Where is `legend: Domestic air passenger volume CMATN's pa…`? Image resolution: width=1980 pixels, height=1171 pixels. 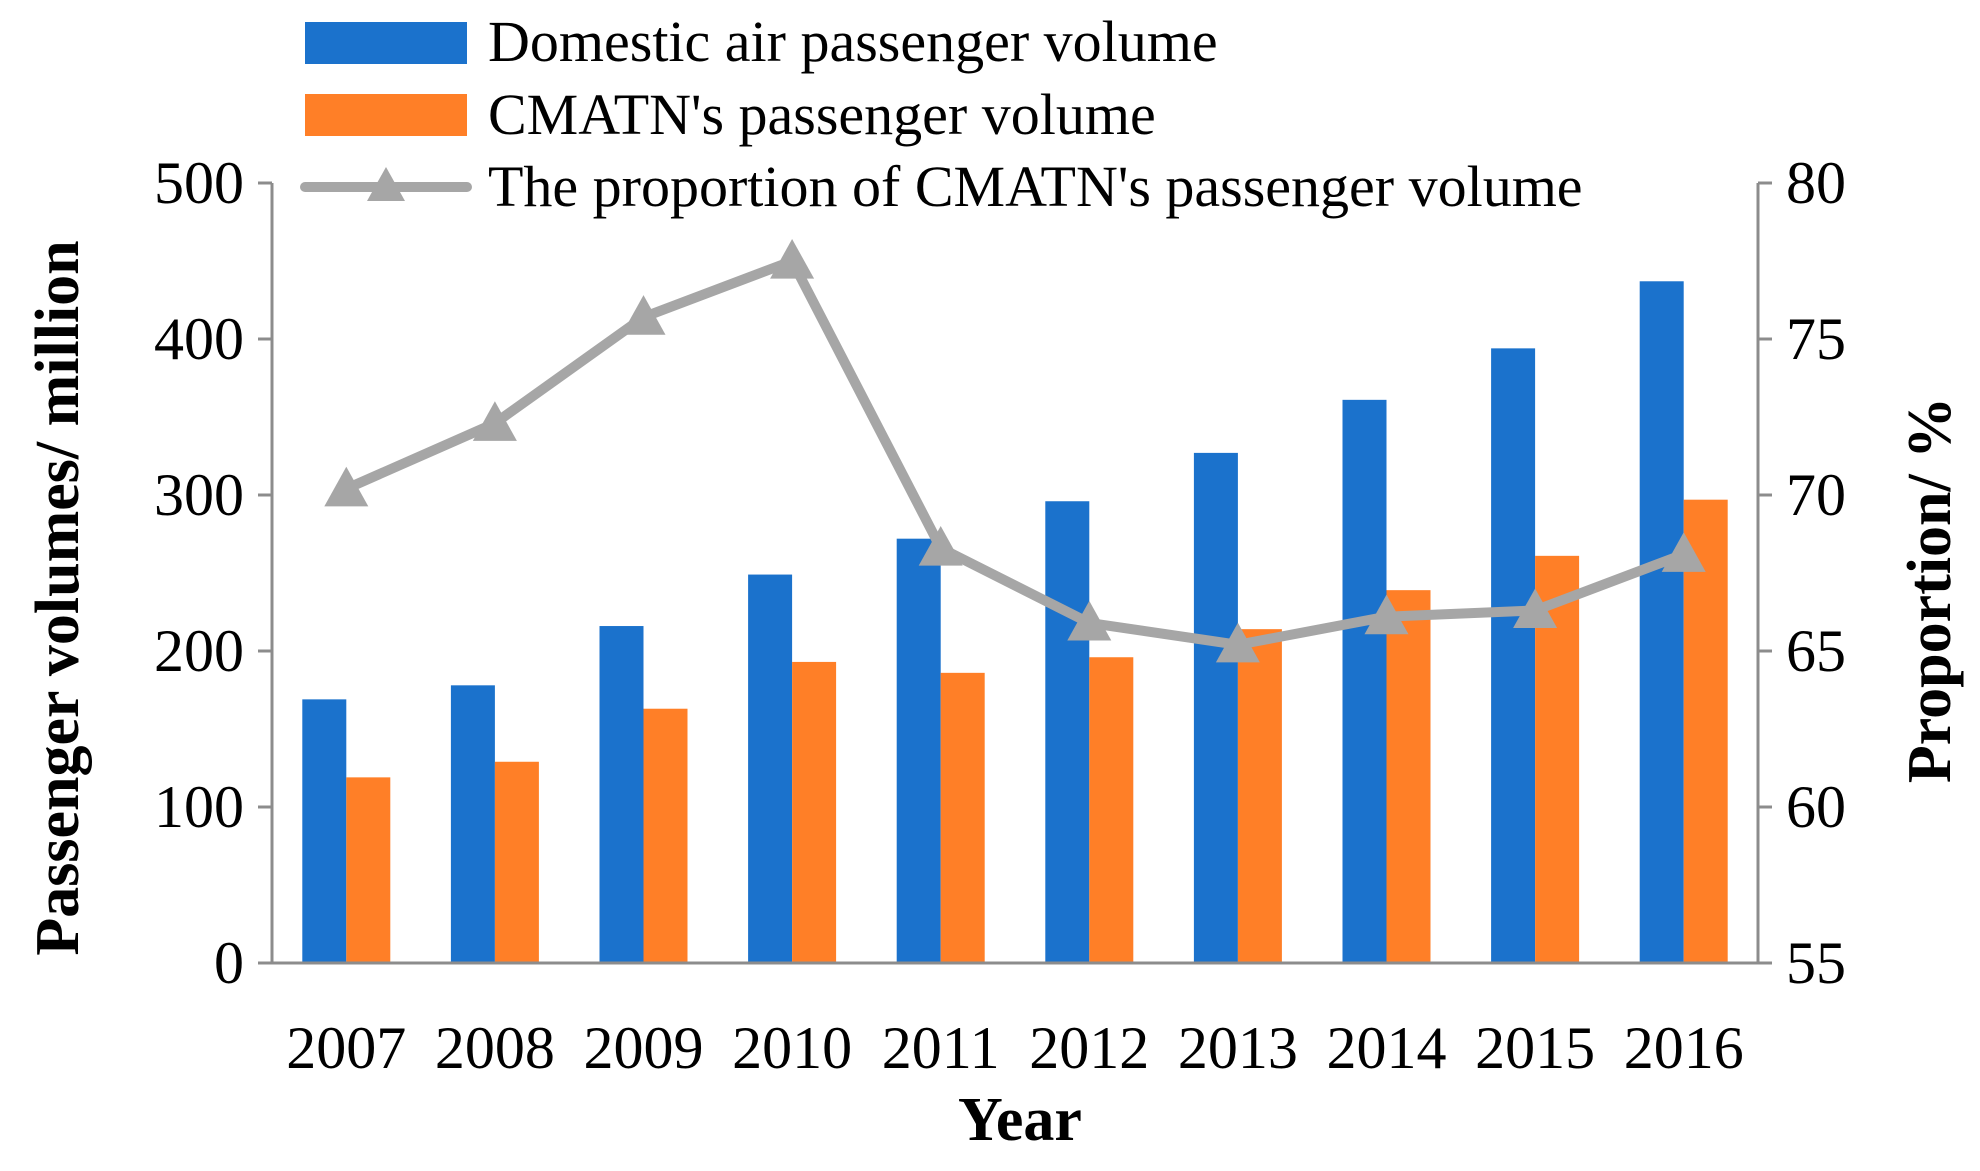
legend: Domestic air passenger volume CMATN's pa… is located at coordinates (941, 114).